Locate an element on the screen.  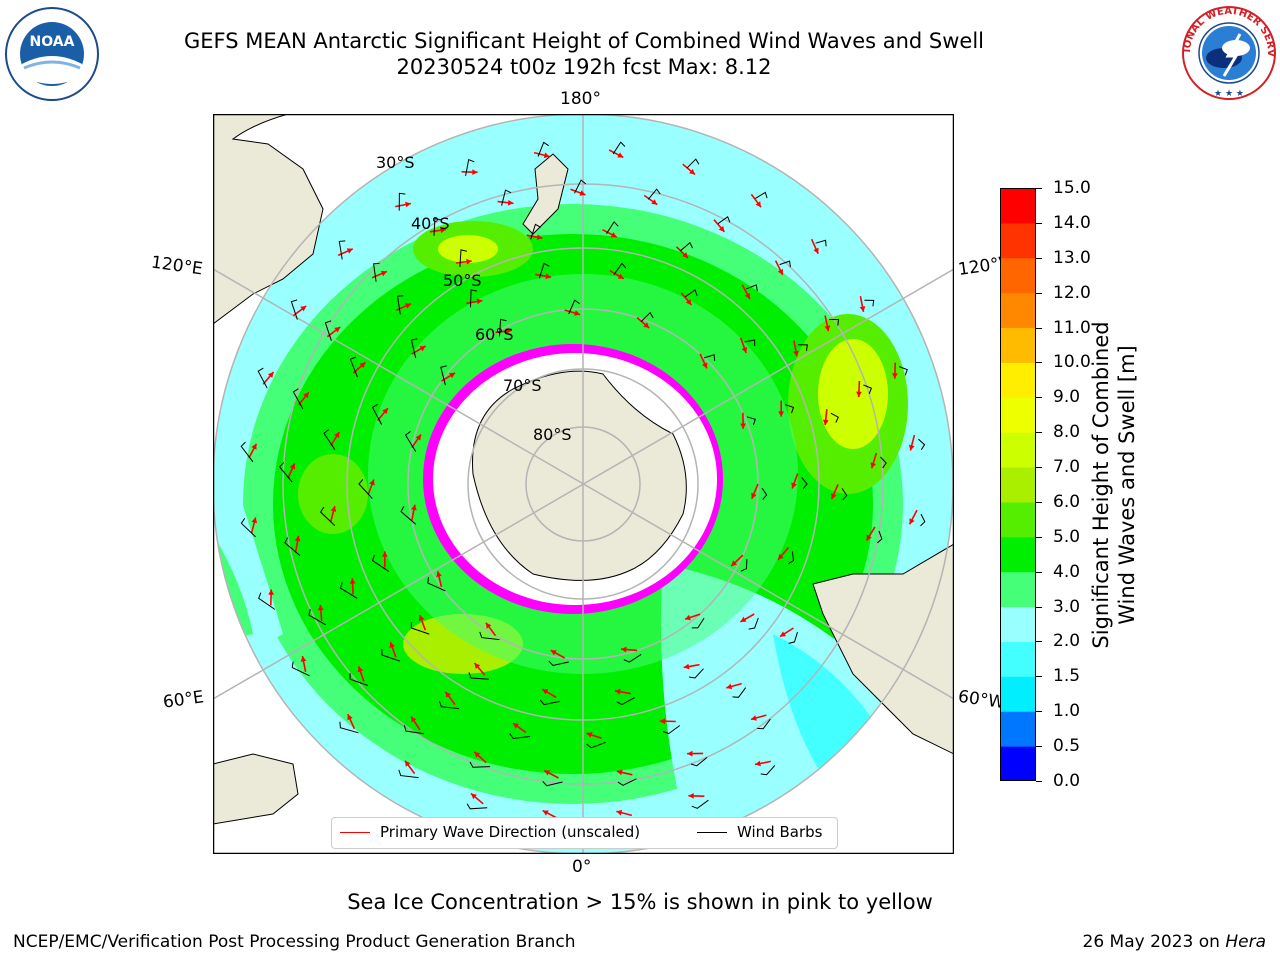
lat-label-40s: 40°S is located at coordinates (430, 223).